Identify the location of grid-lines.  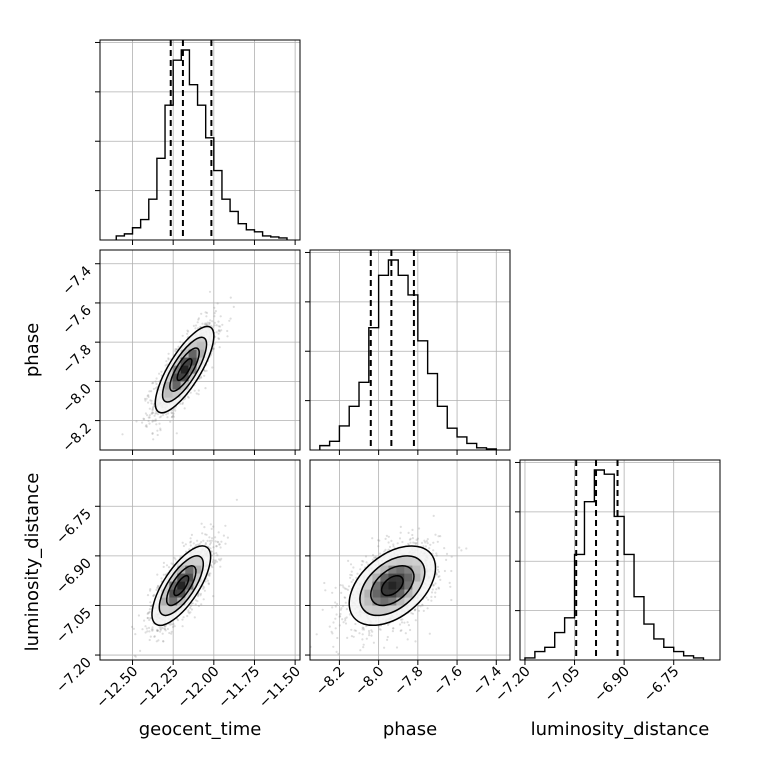
(620, 560).